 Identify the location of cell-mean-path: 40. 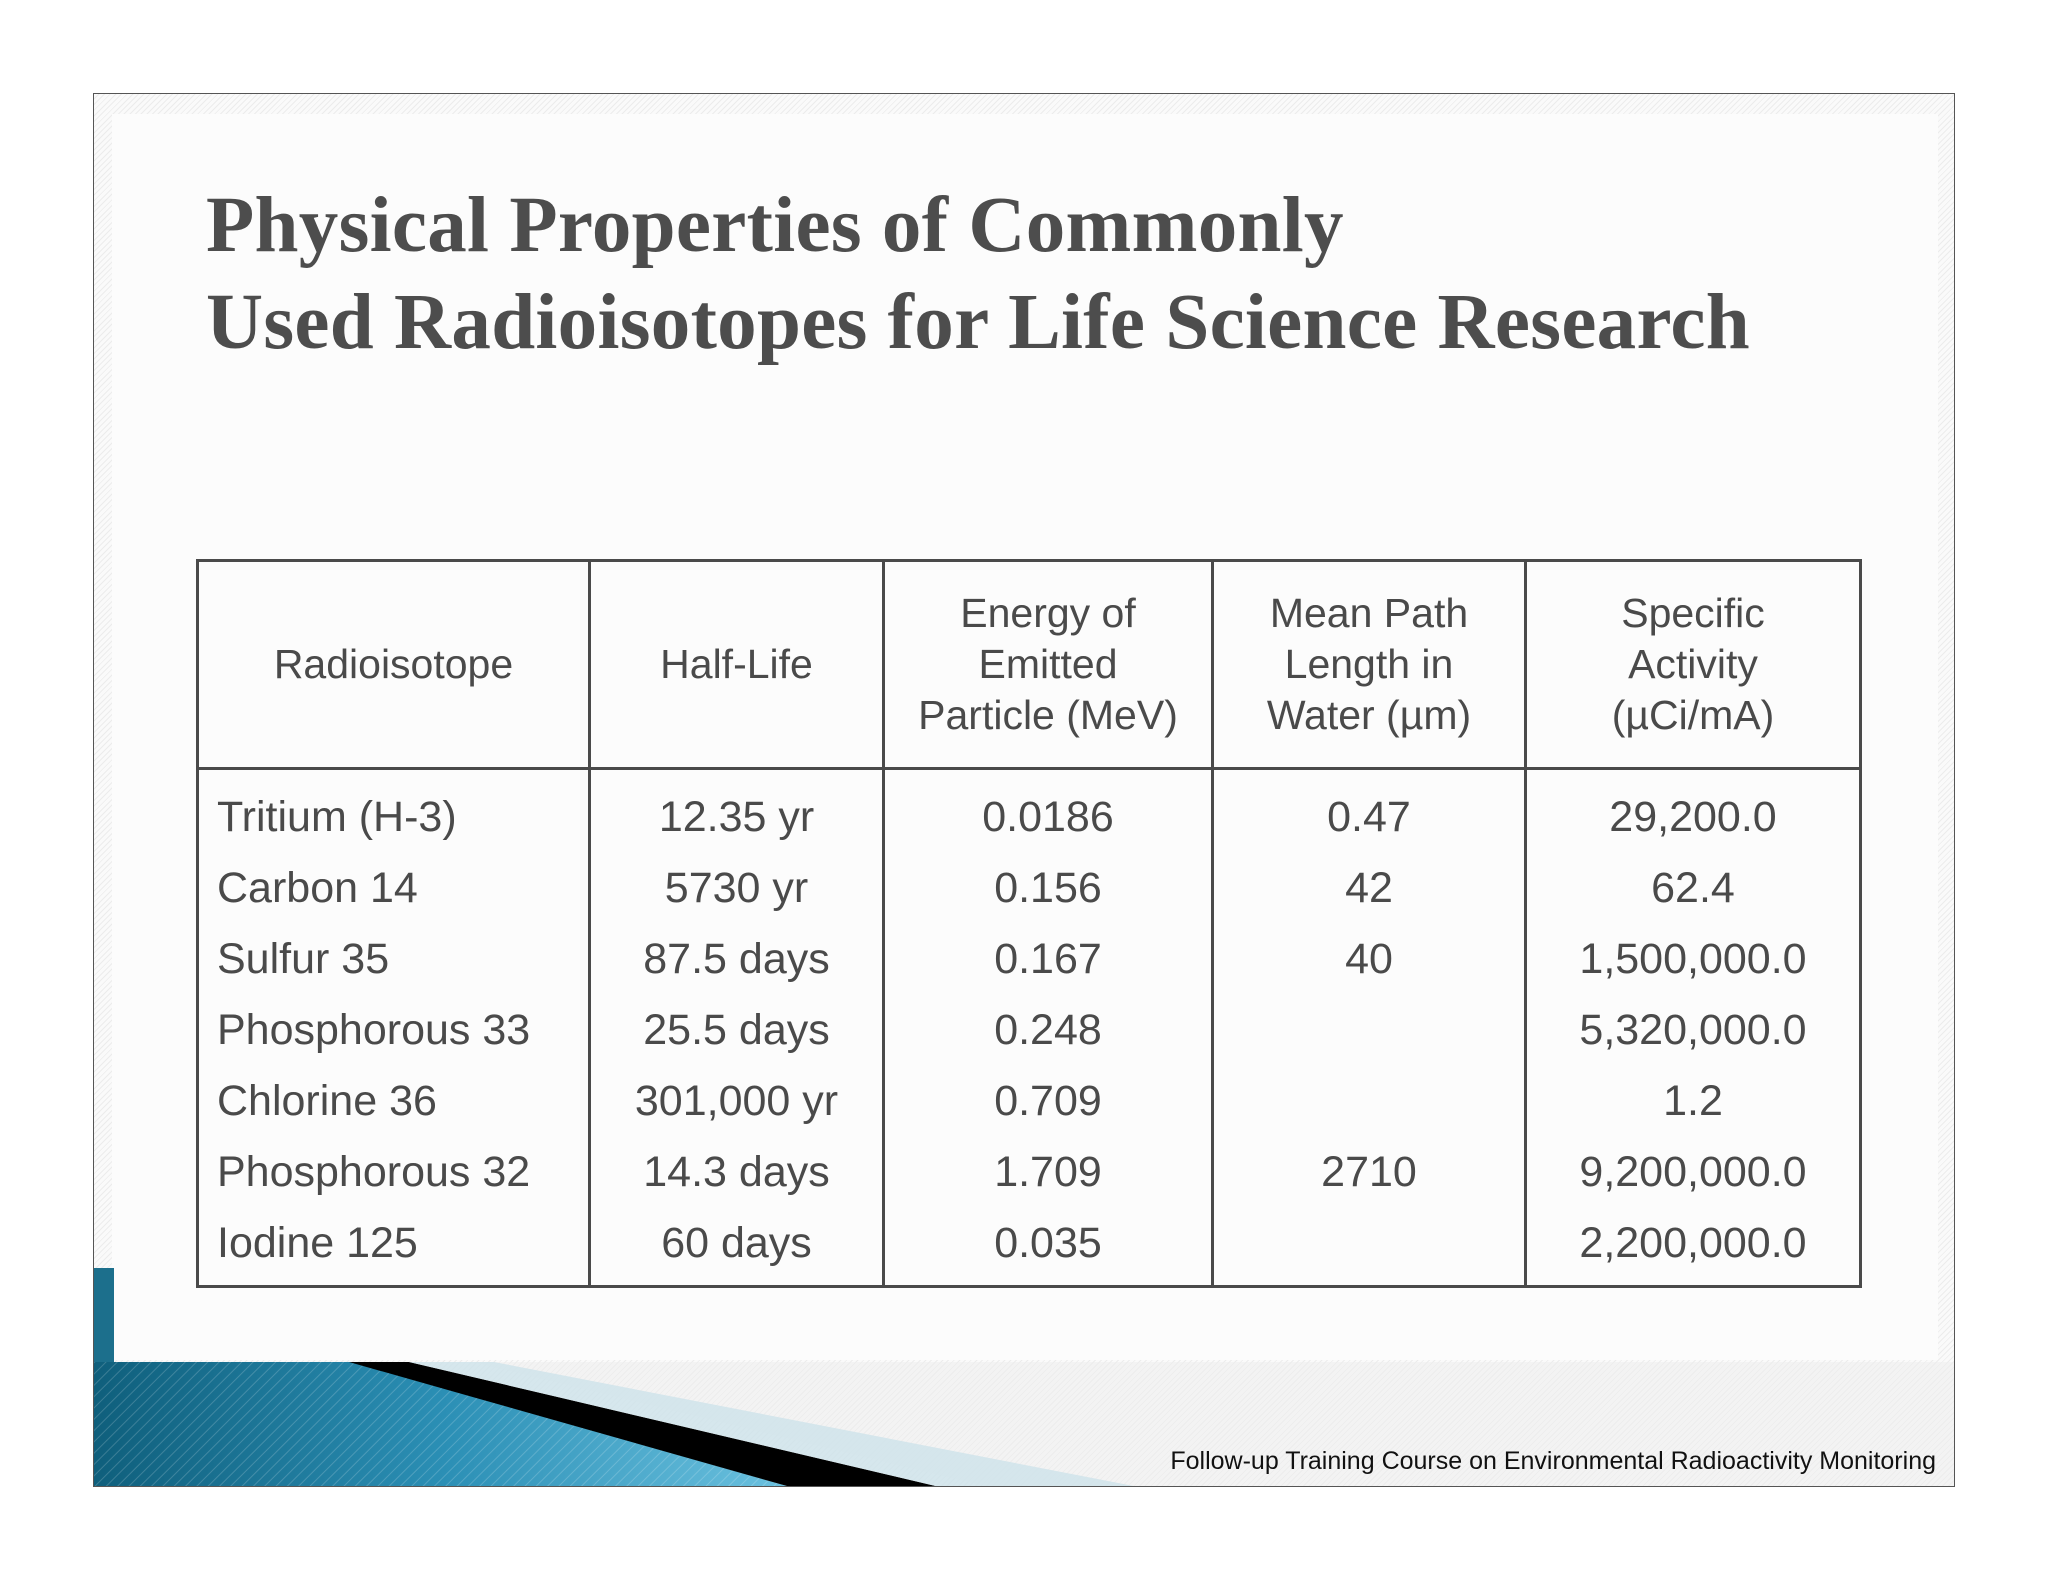
(1369, 959).